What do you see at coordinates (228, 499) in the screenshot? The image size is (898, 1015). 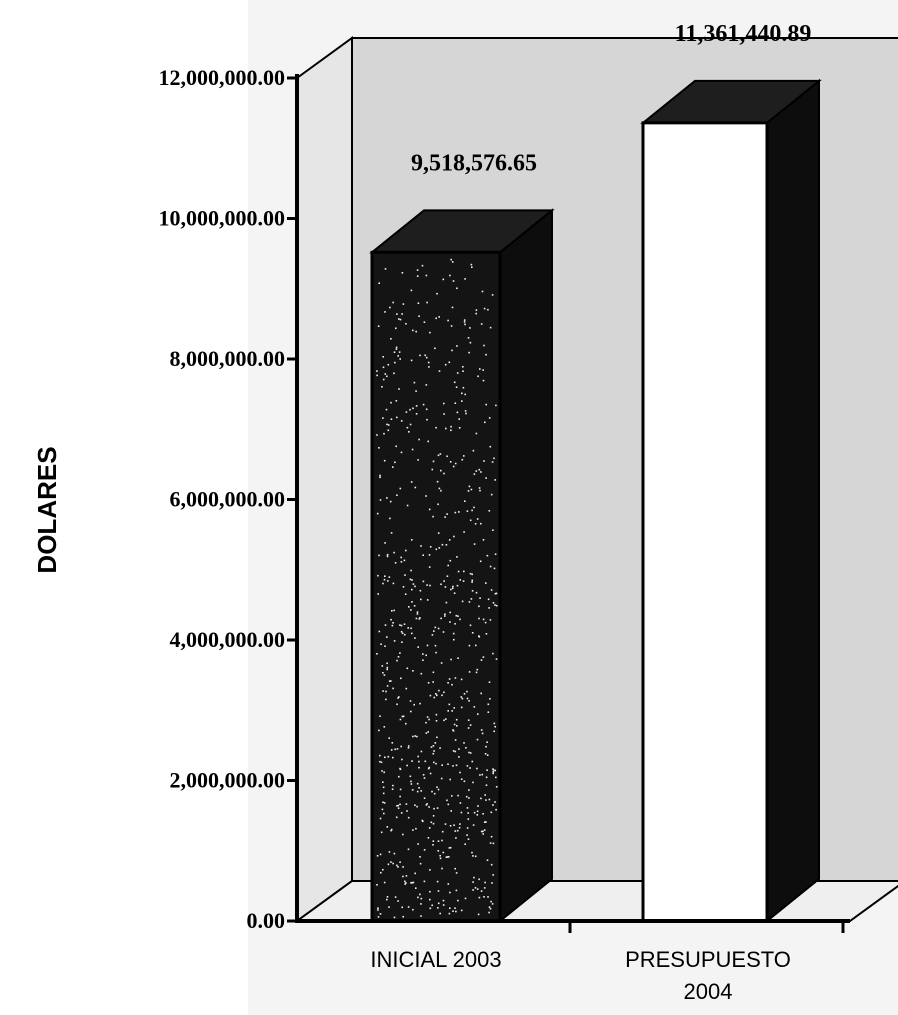 I see `y-tick-label: 6,000,000.00` at bounding box center [228, 499].